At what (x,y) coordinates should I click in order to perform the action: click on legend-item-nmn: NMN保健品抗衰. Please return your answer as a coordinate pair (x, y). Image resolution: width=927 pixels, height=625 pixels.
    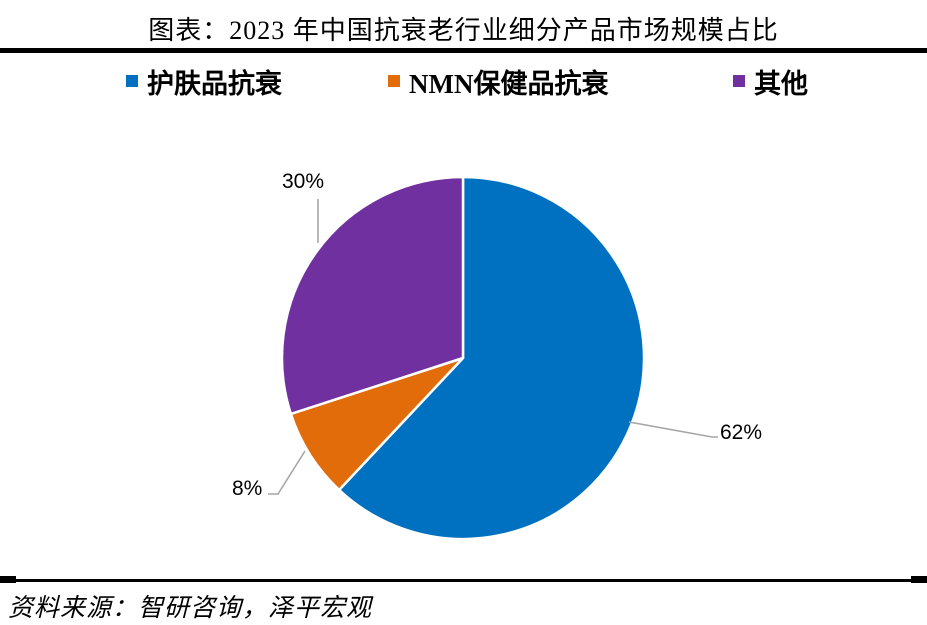
    Looking at the image, I should click on (498, 81).